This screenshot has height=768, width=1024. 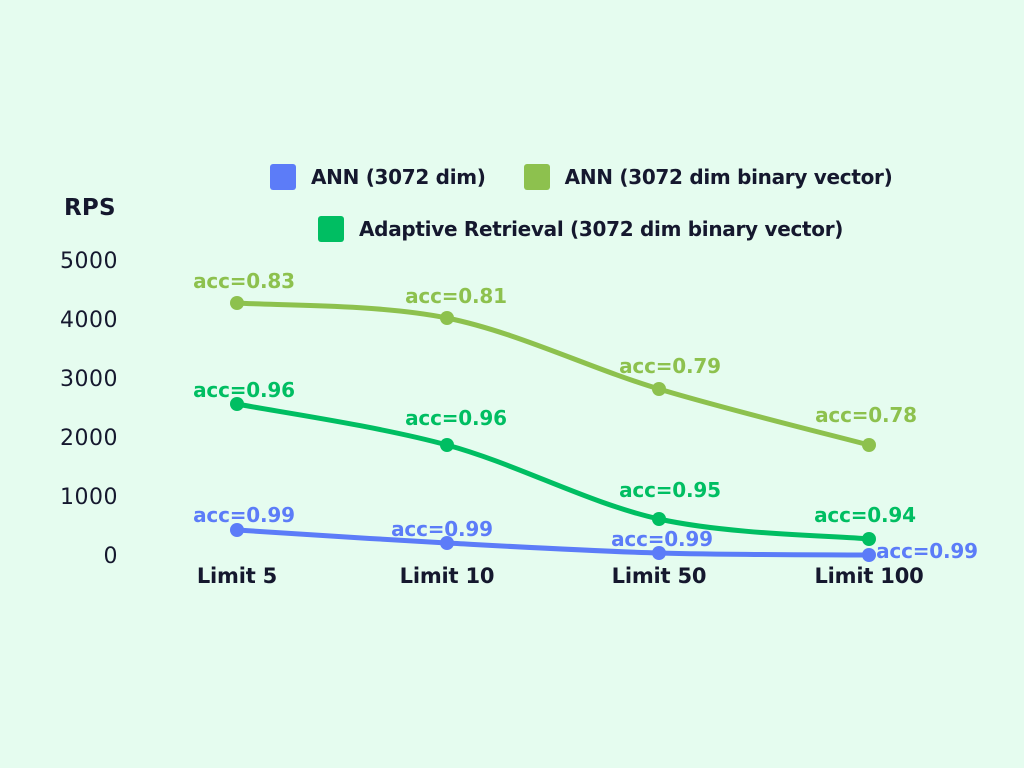 What do you see at coordinates (89, 438) in the screenshot?
I see `y-tick-label: 2000` at bounding box center [89, 438].